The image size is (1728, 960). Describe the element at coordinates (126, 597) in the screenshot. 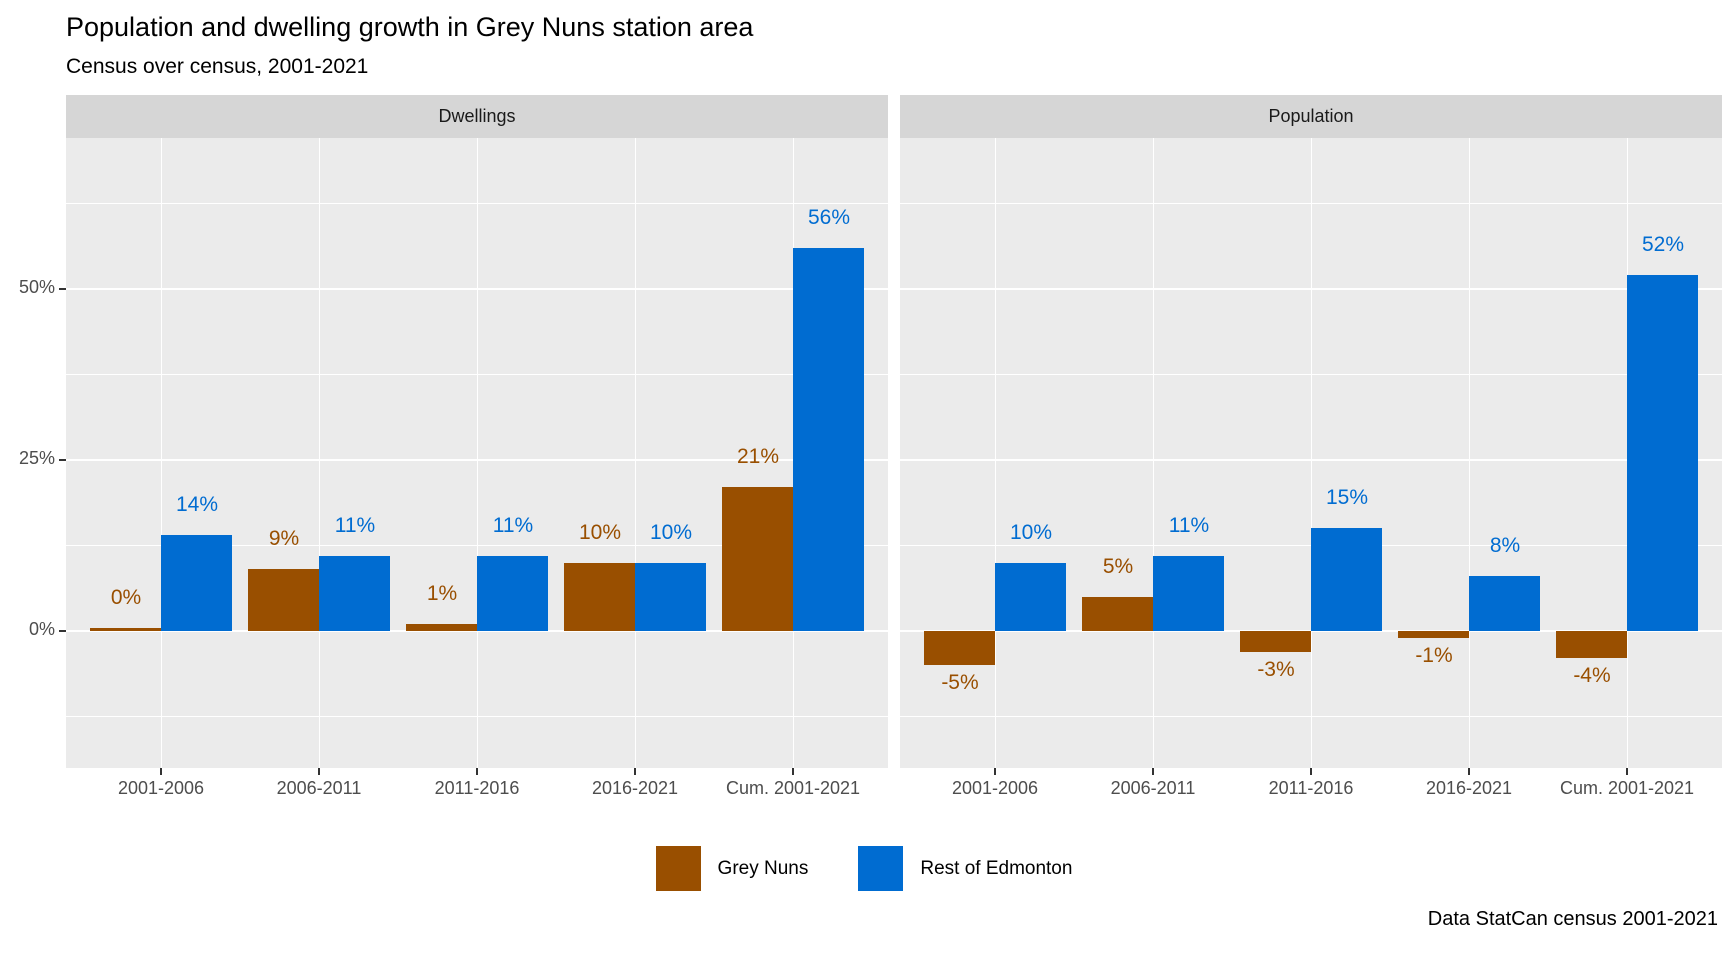

I see `bar-value-label: 0%` at that location.